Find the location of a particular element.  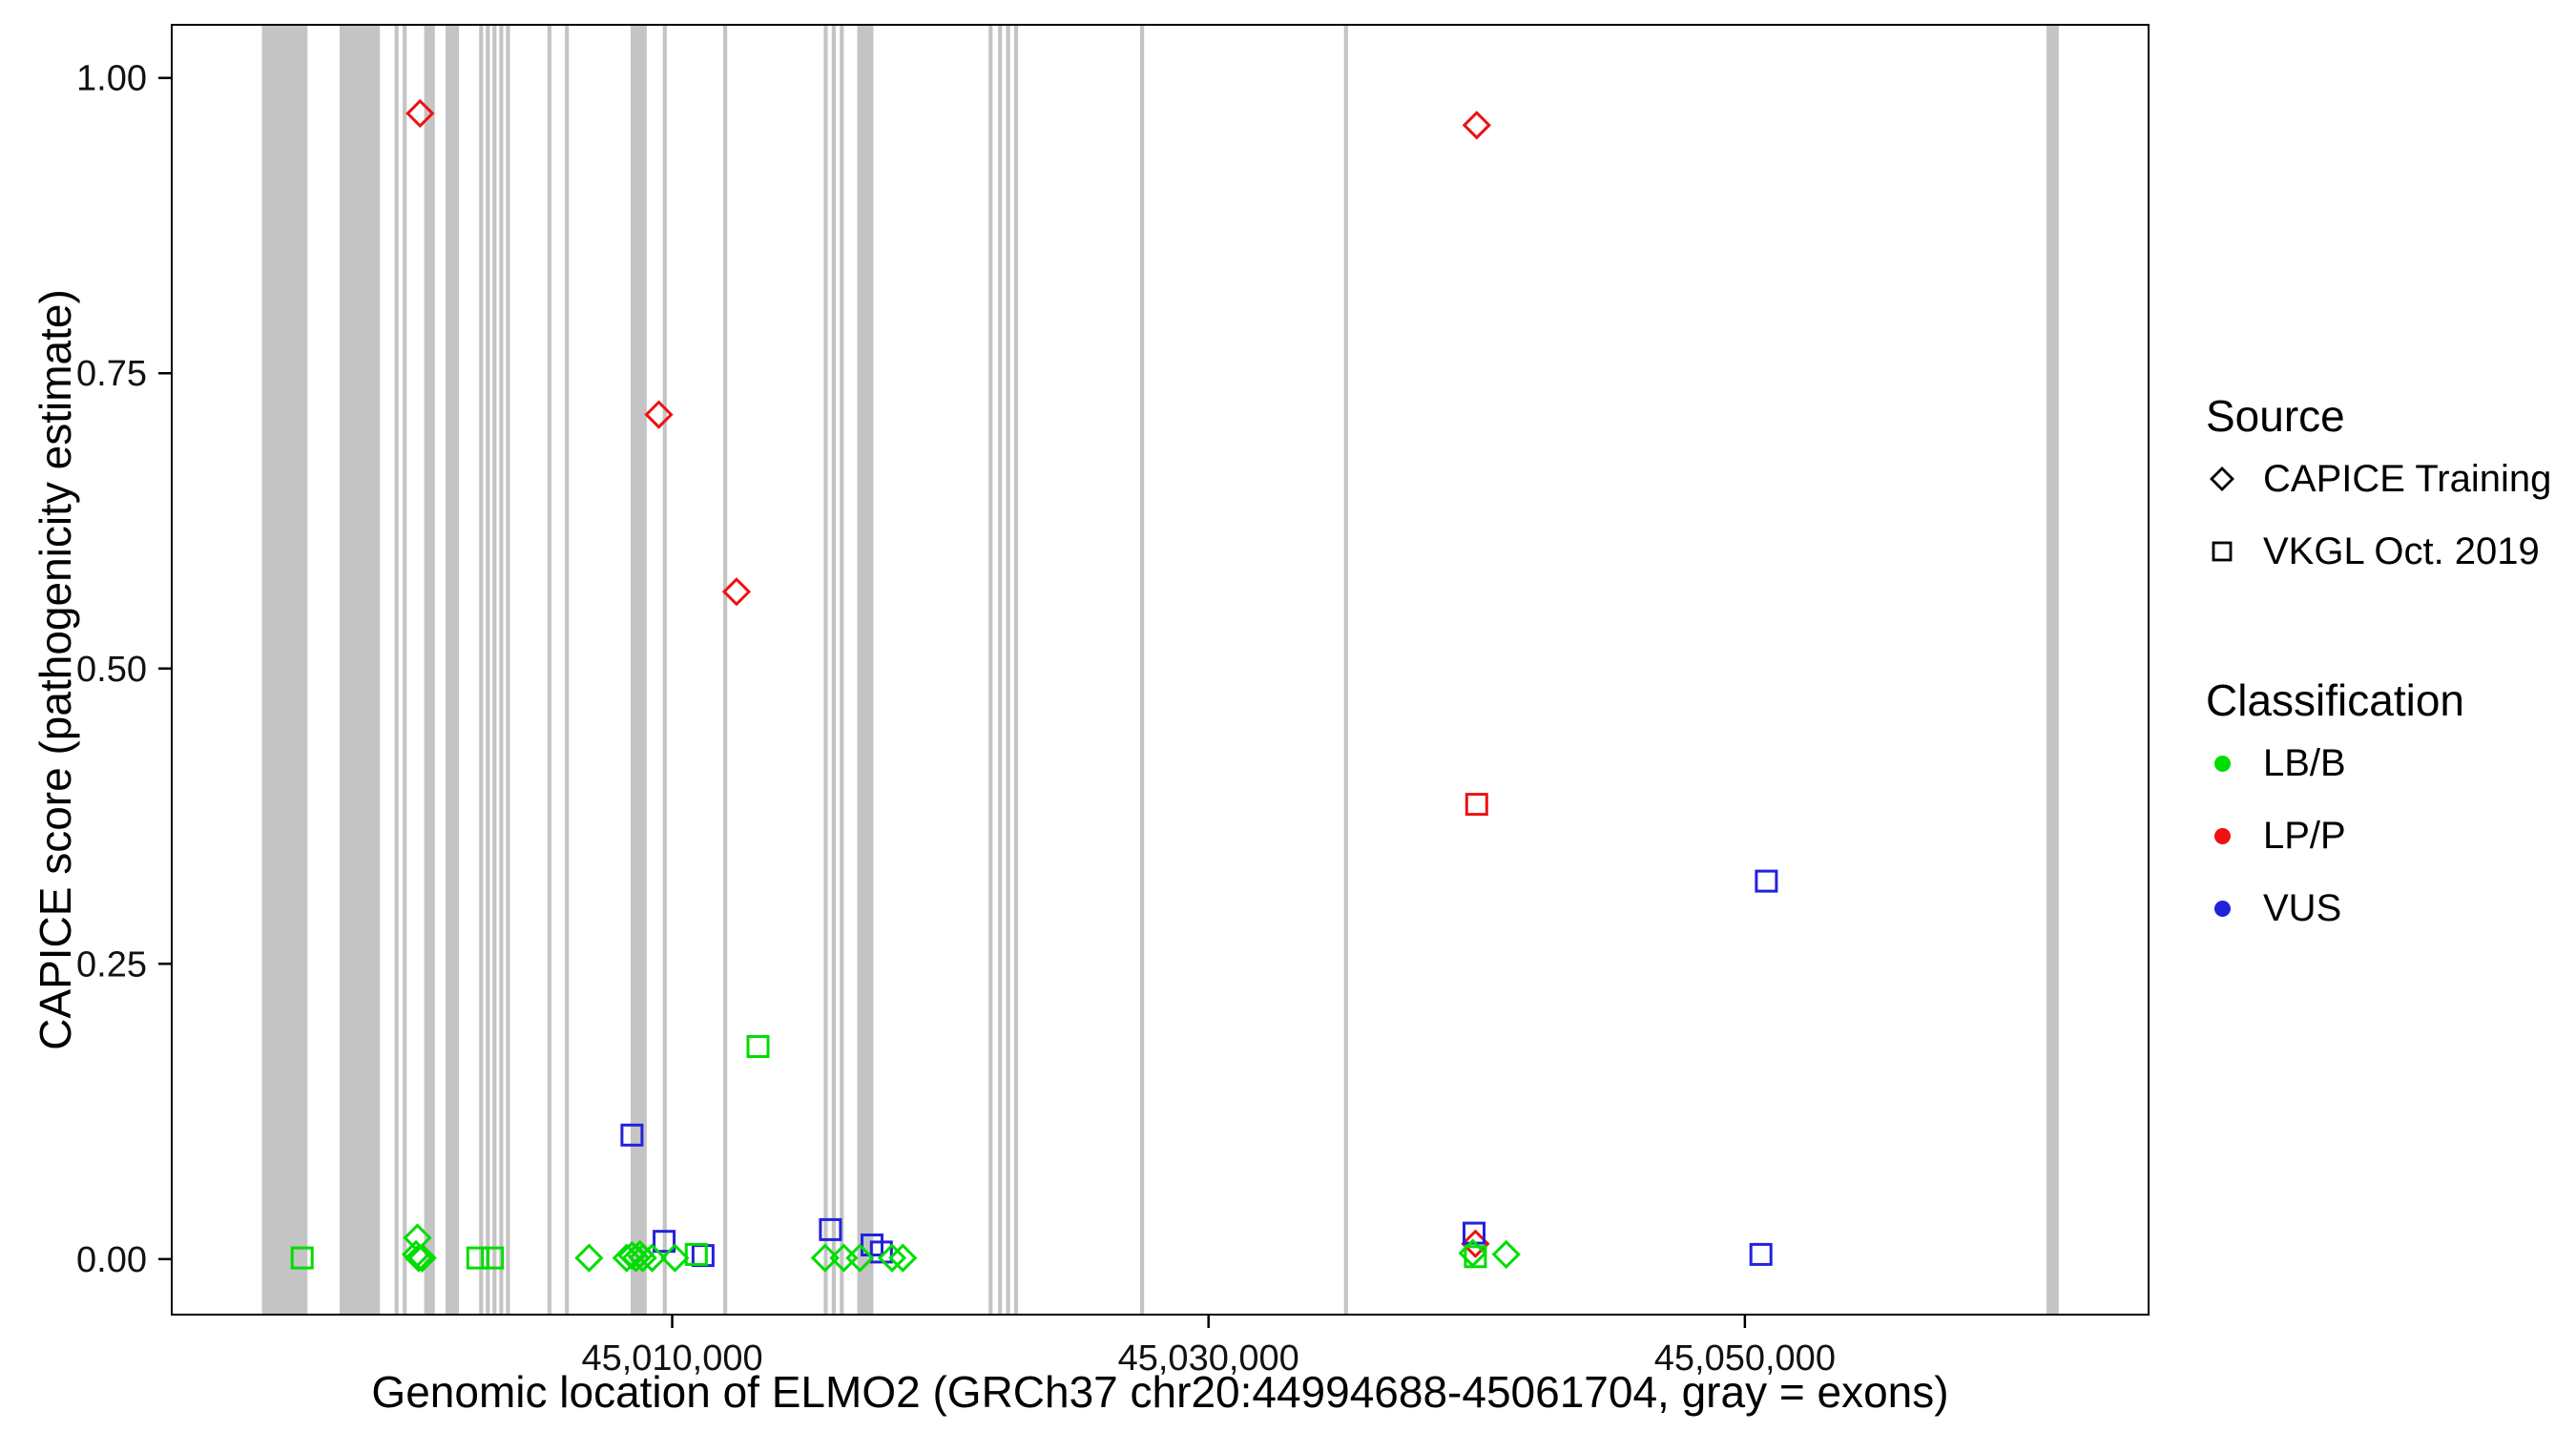

red-dot-icon is located at coordinates (2222, 835).